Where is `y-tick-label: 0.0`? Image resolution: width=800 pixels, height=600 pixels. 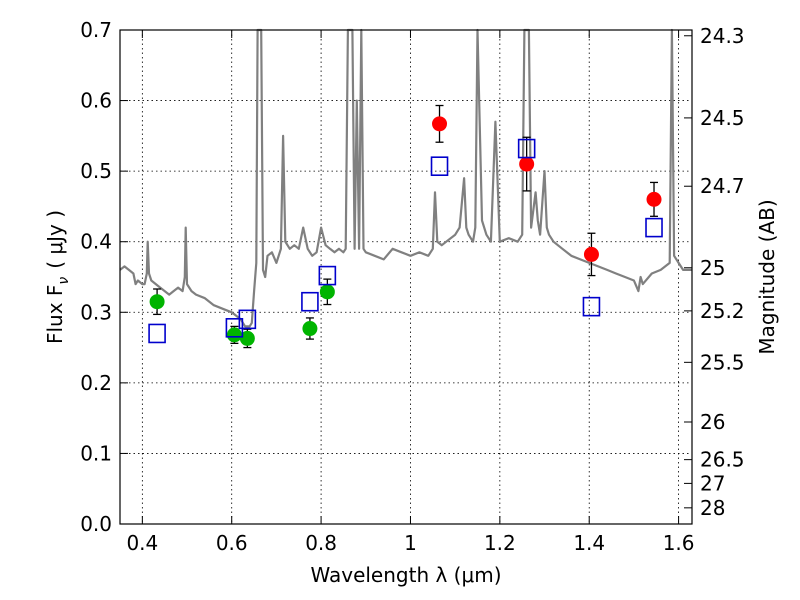
y-tick-label: 0.0 is located at coordinates (96, 524).